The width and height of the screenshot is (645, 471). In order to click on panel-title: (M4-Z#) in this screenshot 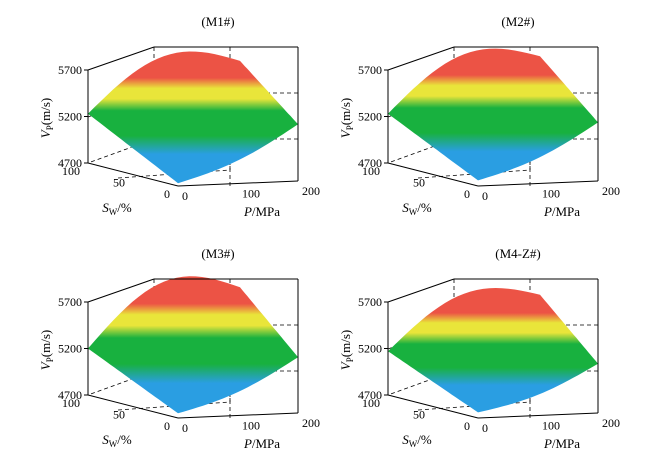, I will do `click(518, 253)`.